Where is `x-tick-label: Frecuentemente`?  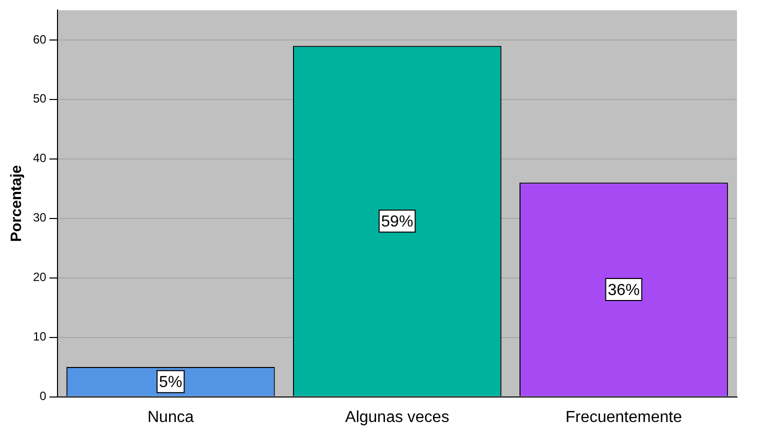 x-tick-label: Frecuentemente is located at coordinates (623, 417).